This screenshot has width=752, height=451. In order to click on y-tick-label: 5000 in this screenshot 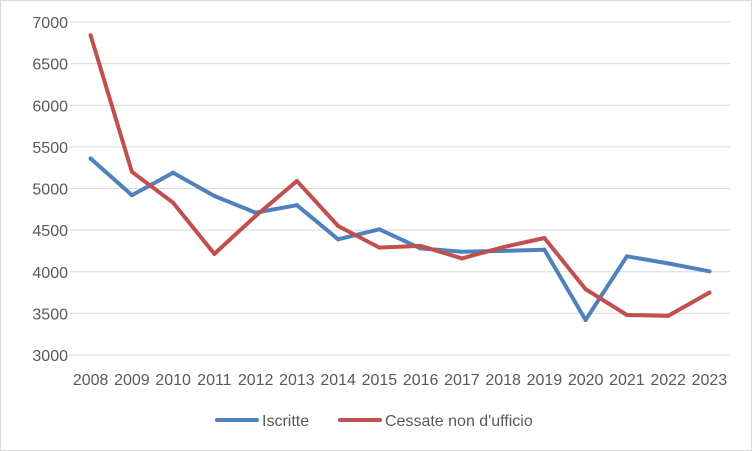, I will do `click(50, 190)`.